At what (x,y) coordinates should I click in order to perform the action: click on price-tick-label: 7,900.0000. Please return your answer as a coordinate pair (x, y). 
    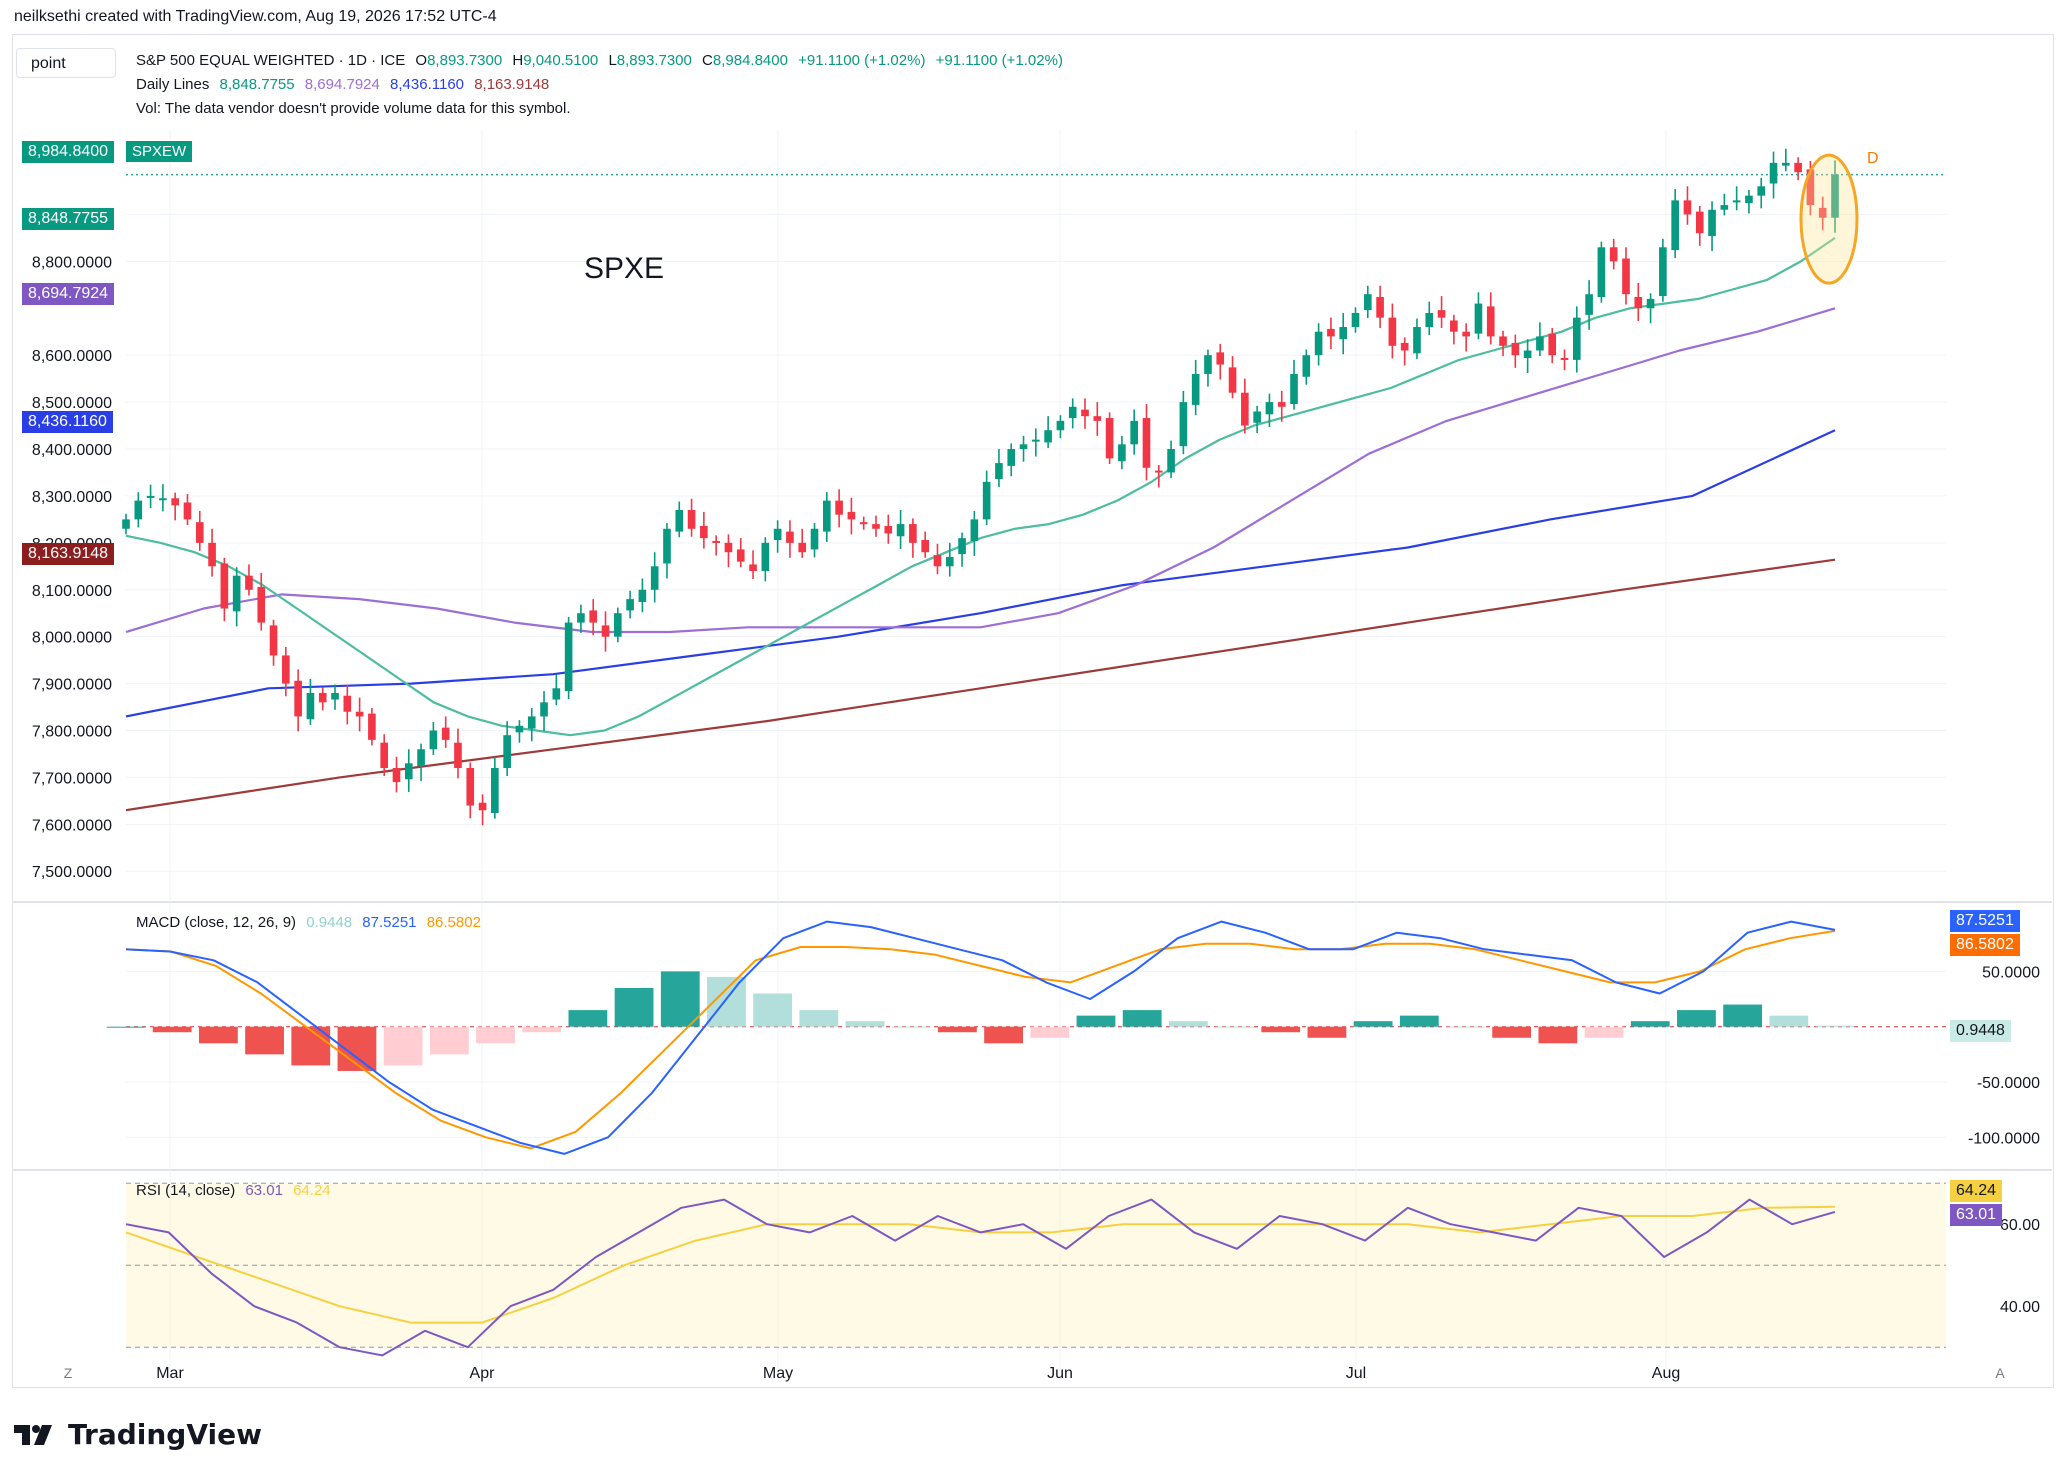
    Looking at the image, I should click on (72, 685).